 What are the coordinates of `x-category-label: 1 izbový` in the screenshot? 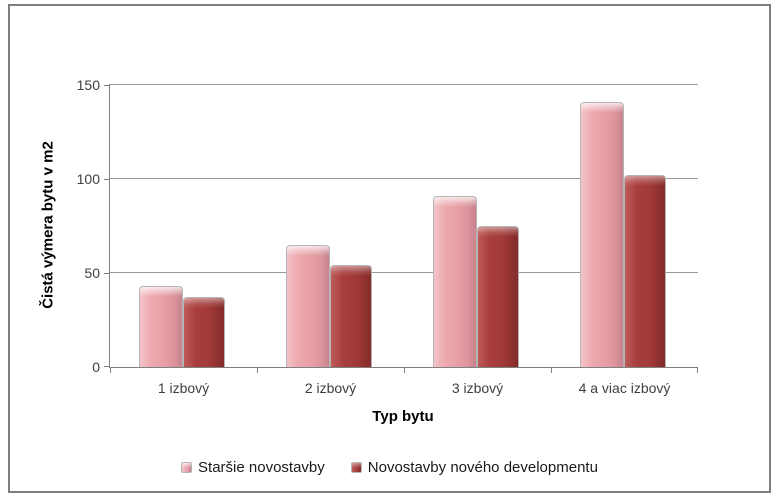 It's located at (183, 388).